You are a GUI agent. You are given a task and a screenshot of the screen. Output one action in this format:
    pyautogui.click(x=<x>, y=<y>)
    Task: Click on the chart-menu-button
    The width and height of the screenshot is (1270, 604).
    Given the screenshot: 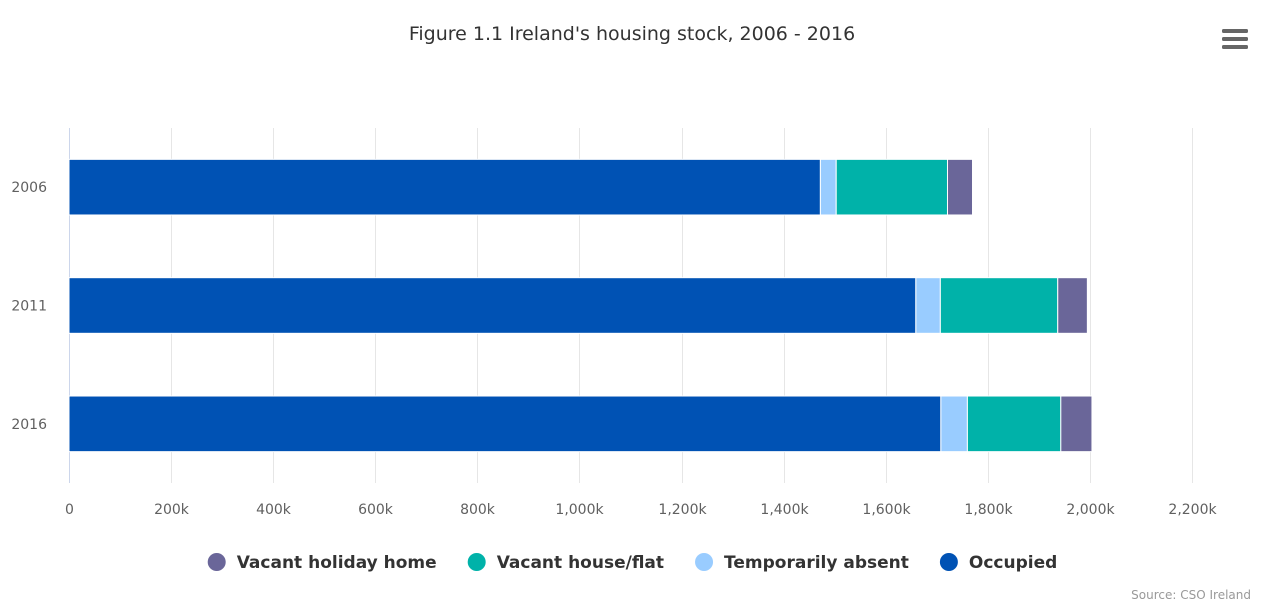 What is the action you would take?
    pyautogui.click(x=1235, y=39)
    